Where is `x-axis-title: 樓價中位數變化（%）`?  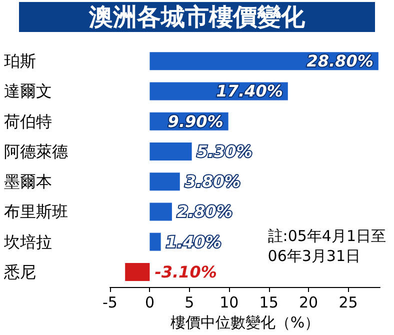
x-axis-title: 樓價中位數變化（%） is located at coordinates (245, 322).